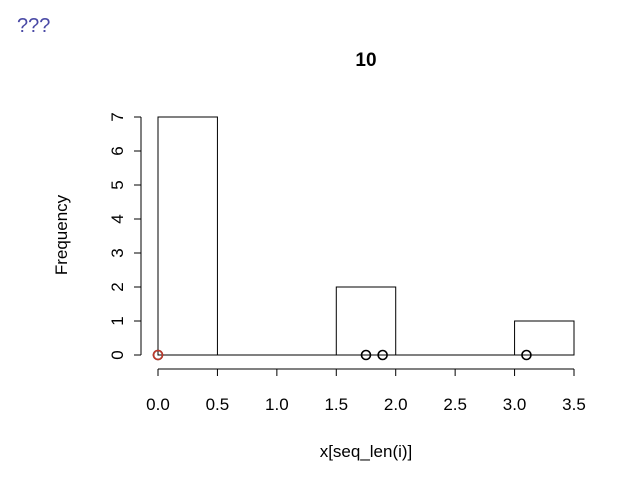 This screenshot has width=638, height=479. I want to click on x-tick-label: 2.5, so click(455, 404).